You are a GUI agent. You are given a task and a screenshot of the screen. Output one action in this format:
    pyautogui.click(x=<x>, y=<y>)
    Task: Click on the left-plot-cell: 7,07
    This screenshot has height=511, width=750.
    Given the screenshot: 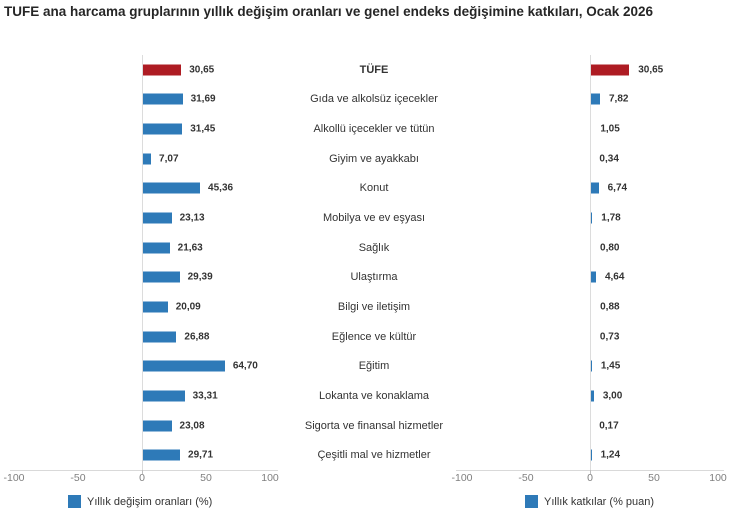 What is the action you would take?
    pyautogui.click(x=145, y=159)
    